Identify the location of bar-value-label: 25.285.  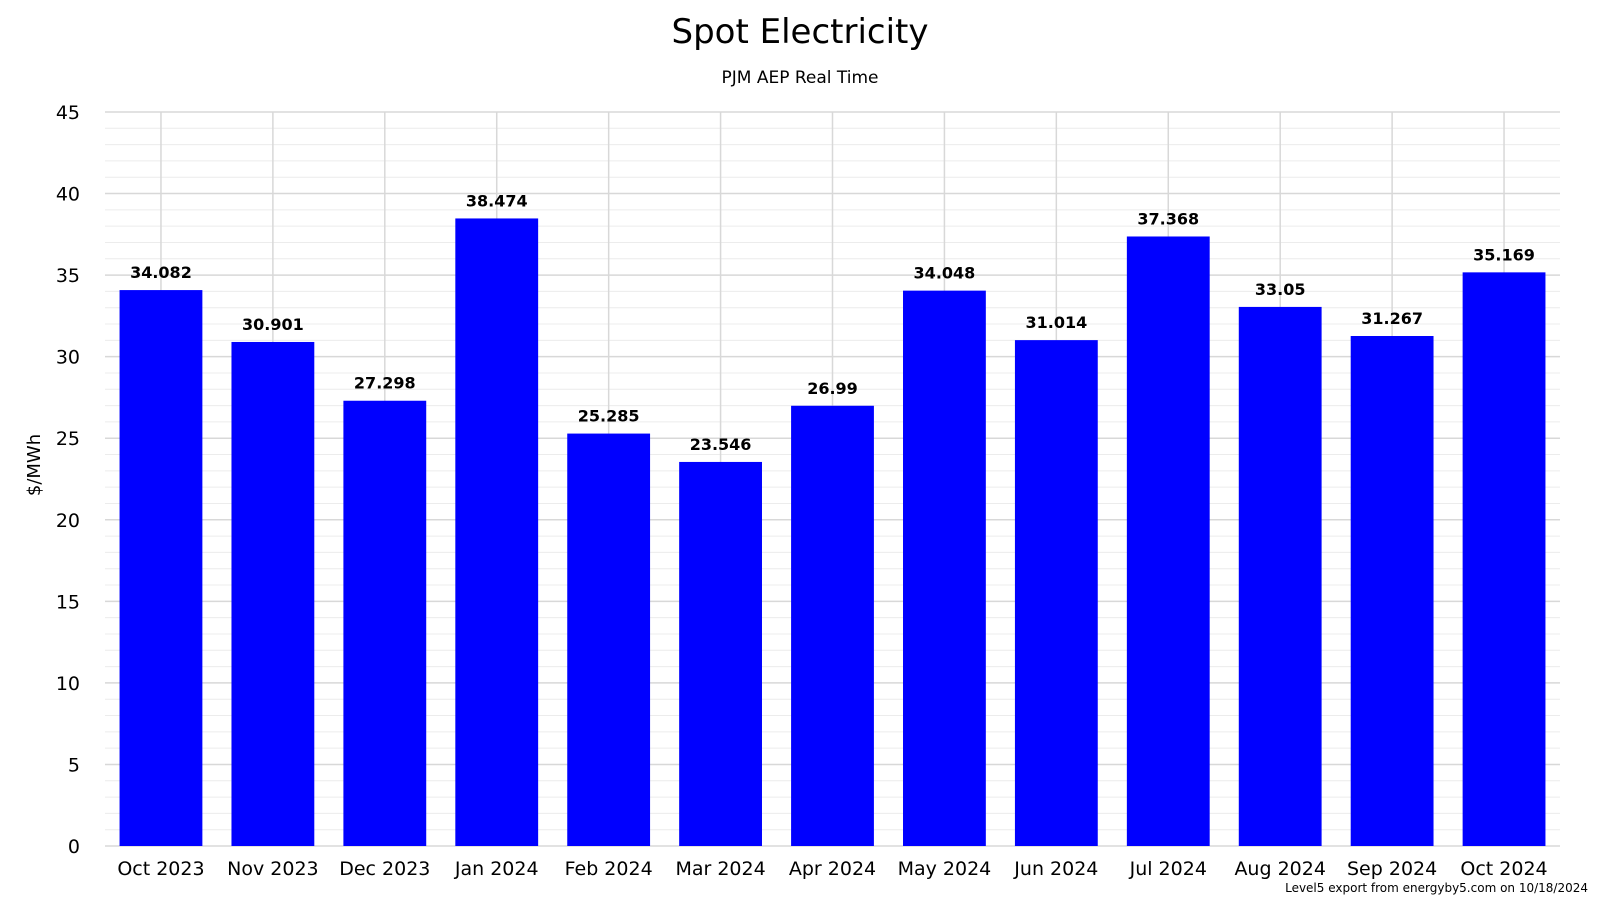
(609, 416).